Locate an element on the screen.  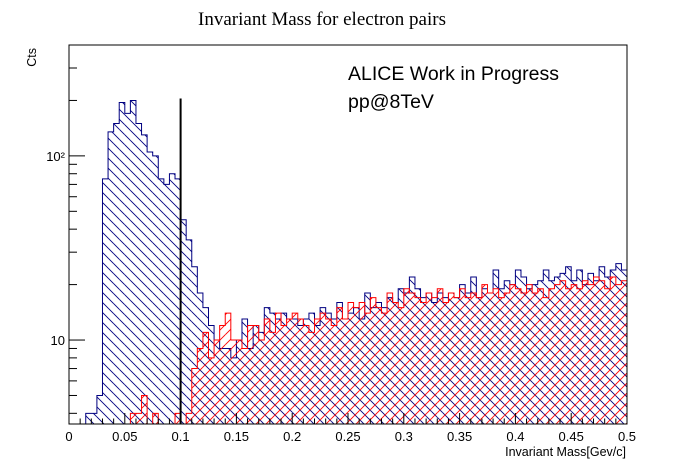
y-tick-label: 10² is located at coordinates (55, 156).